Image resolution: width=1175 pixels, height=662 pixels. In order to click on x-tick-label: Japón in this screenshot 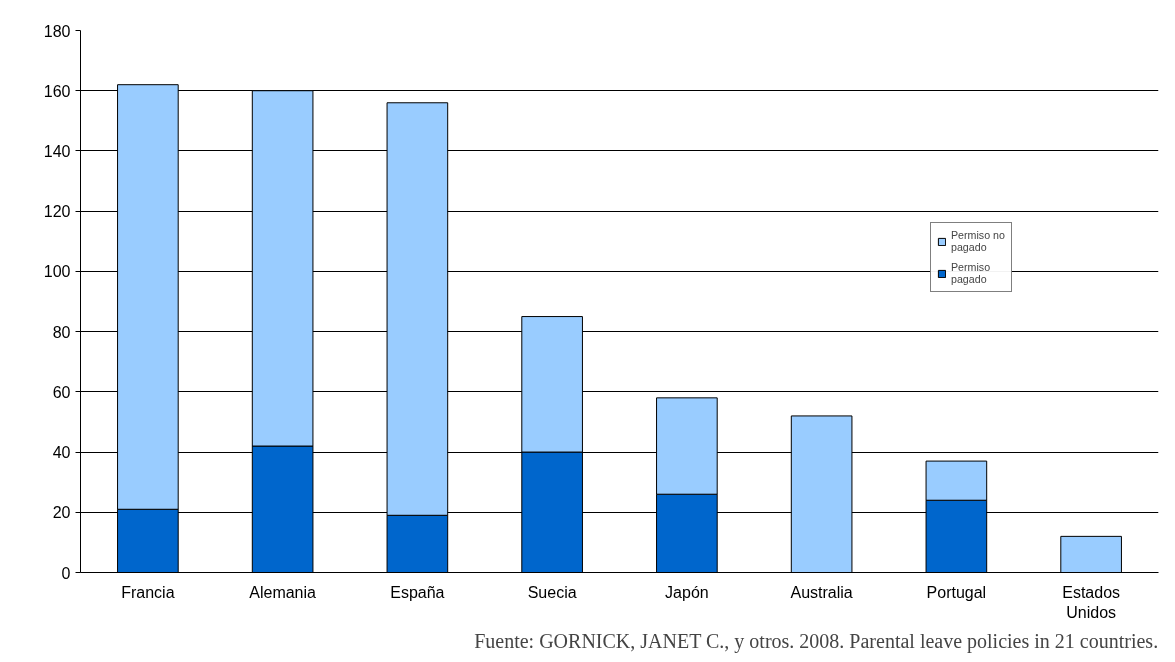, I will do `click(687, 592)`.